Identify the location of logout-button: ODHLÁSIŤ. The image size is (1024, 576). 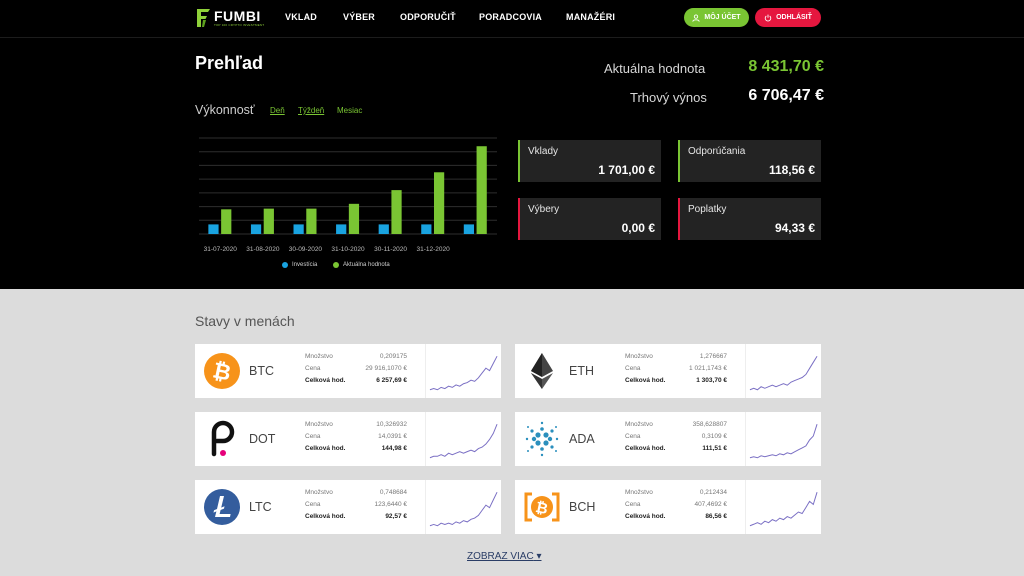
(788, 17).